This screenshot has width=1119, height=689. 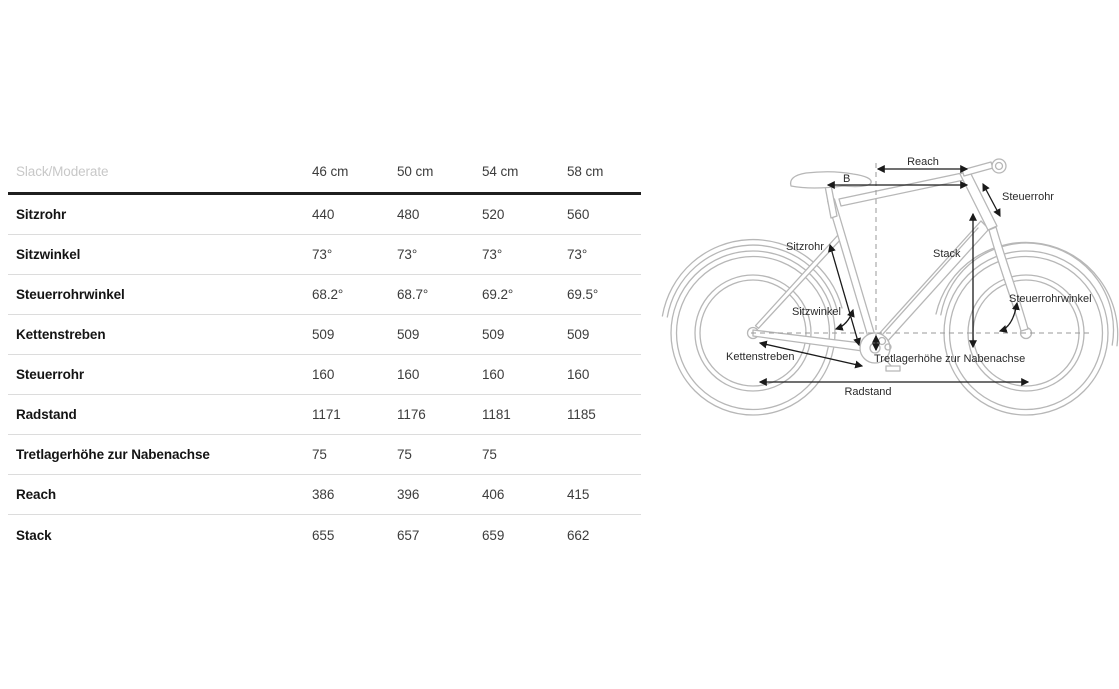 I want to click on sitzwinkel-arc-arrow, so click(x=844, y=319).